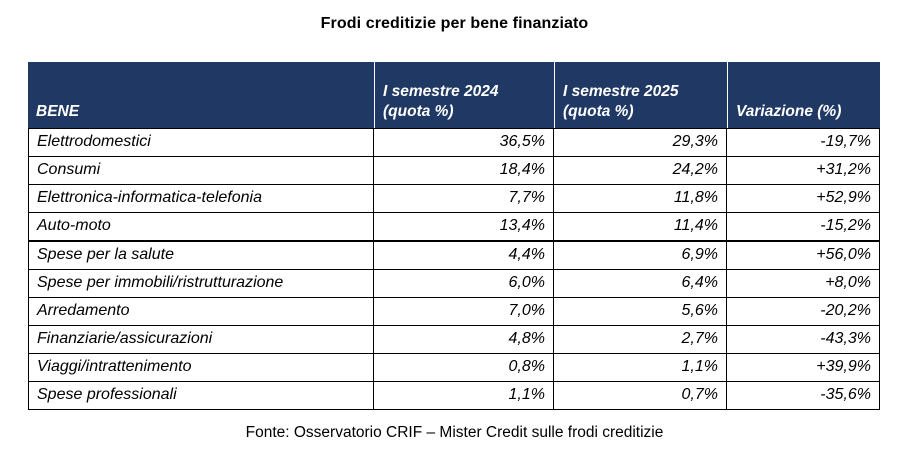  What do you see at coordinates (640, 256) in the screenshot?
I see `cell-s2025: 6,9%` at bounding box center [640, 256].